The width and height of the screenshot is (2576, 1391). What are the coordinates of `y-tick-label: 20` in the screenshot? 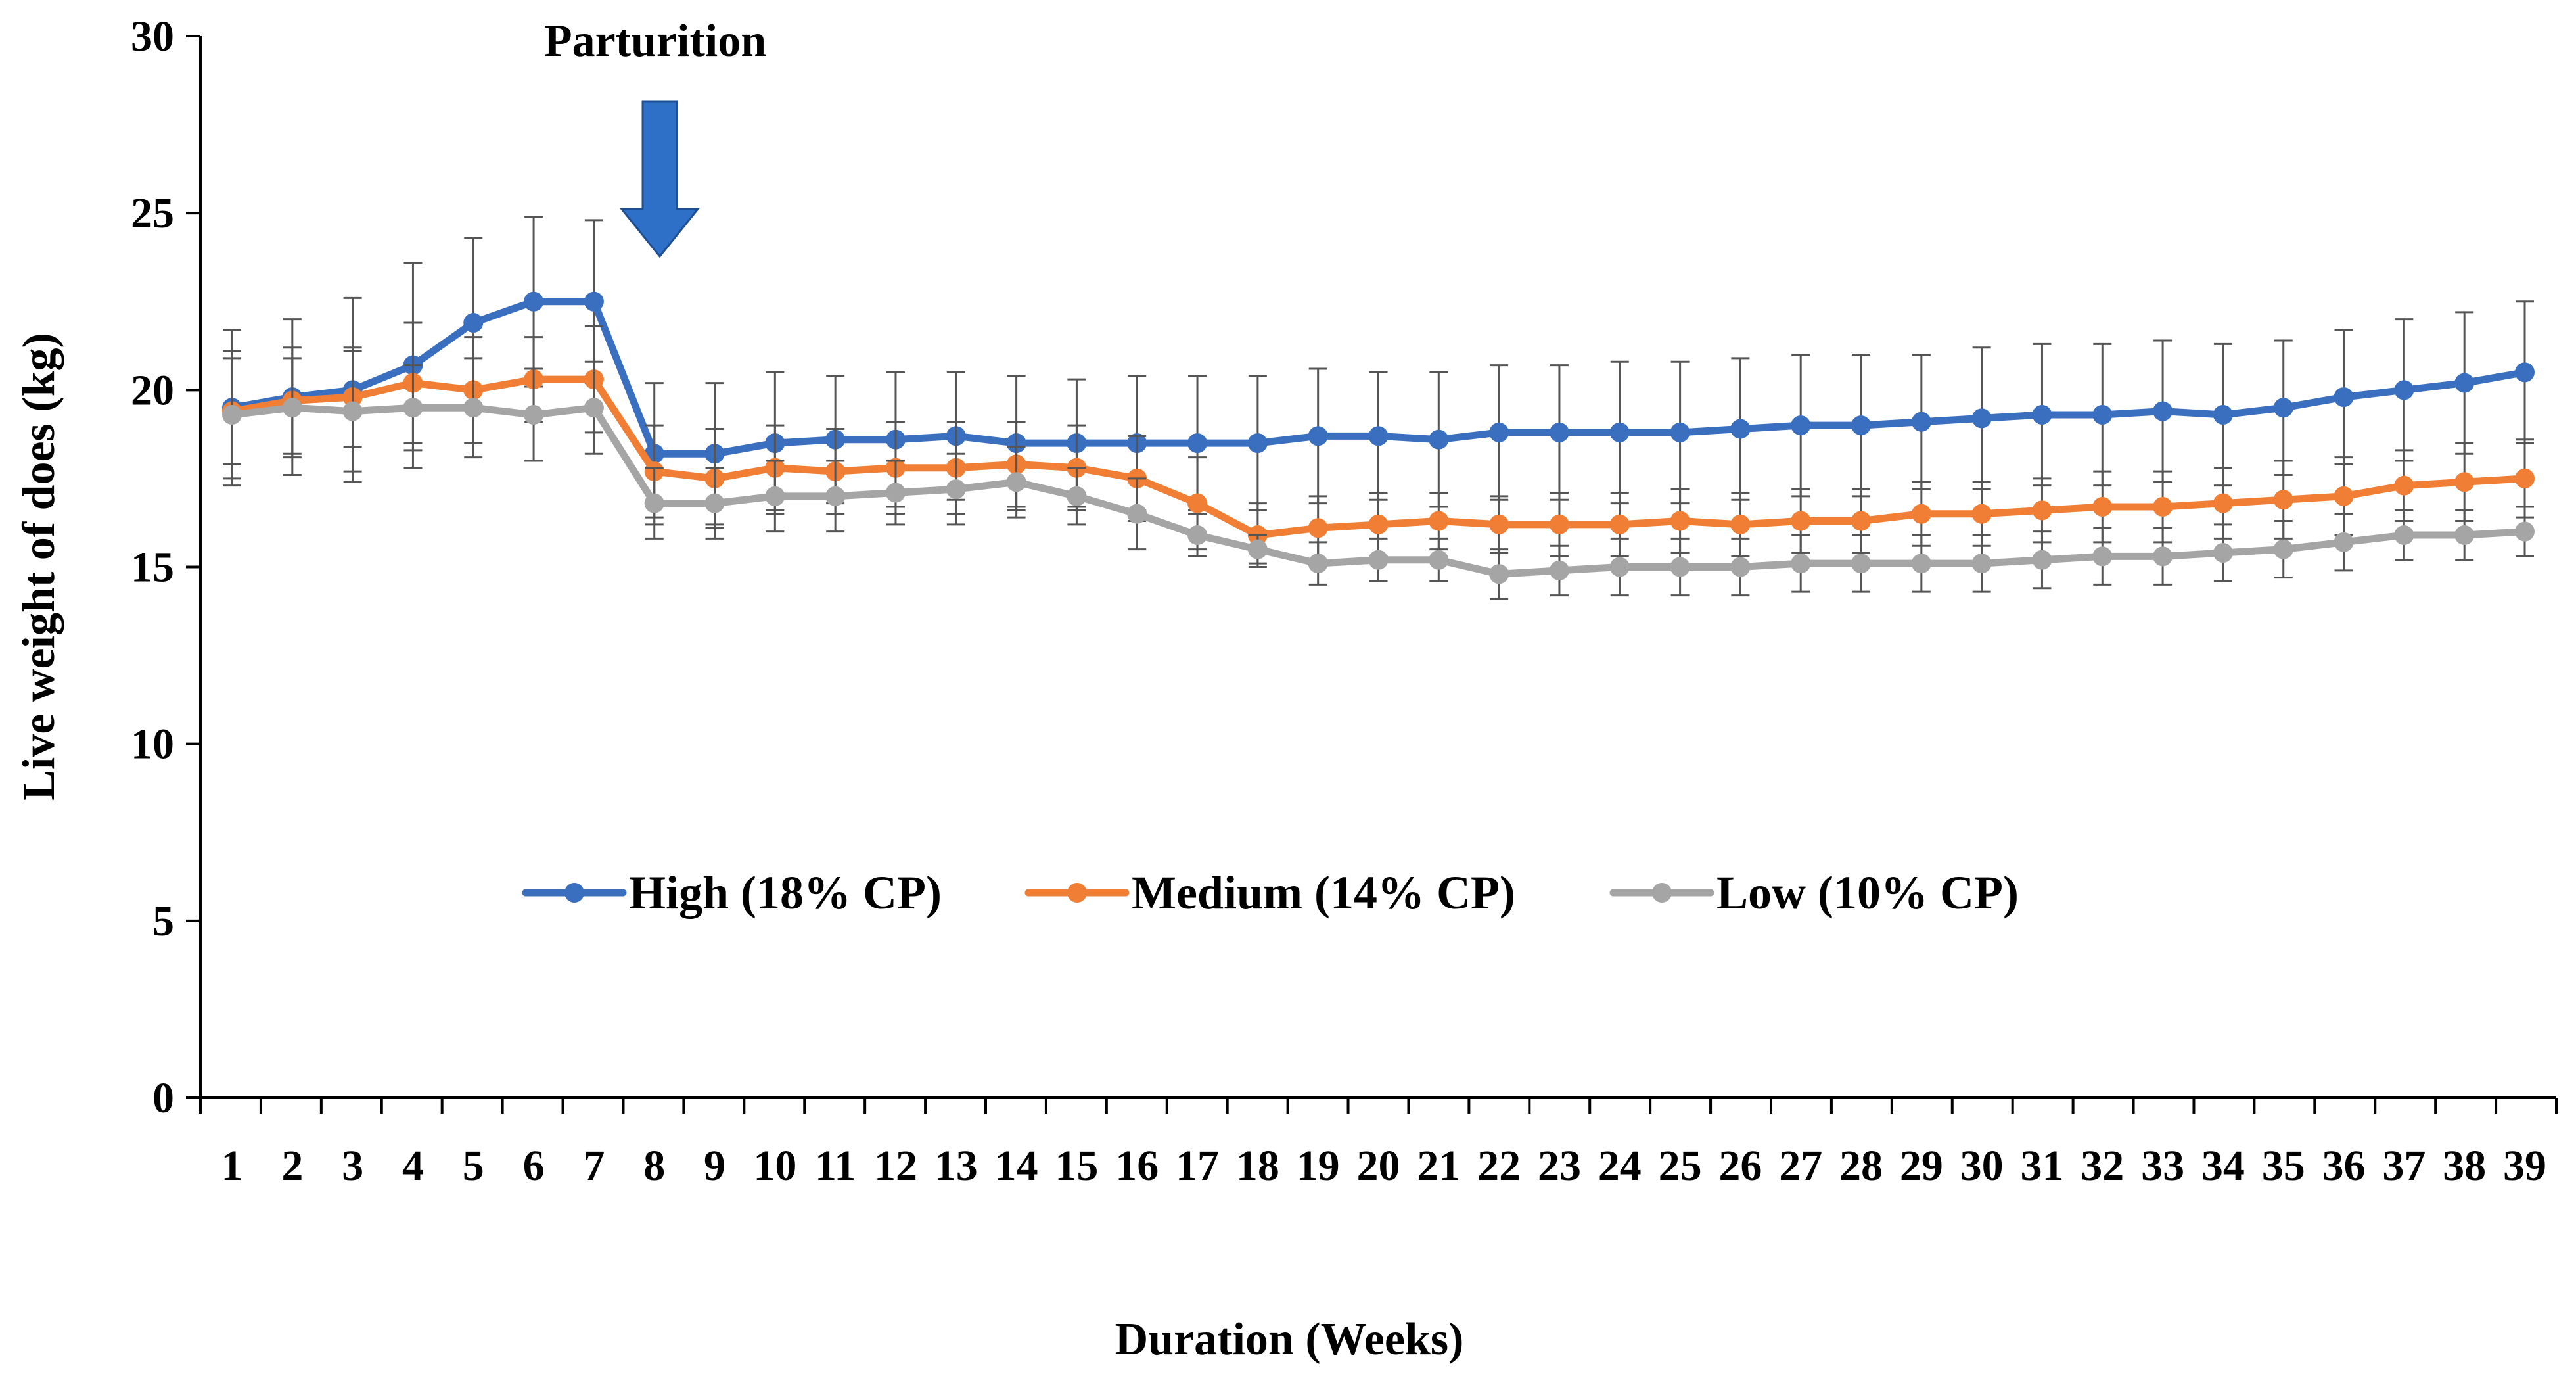 It's located at (153, 390).